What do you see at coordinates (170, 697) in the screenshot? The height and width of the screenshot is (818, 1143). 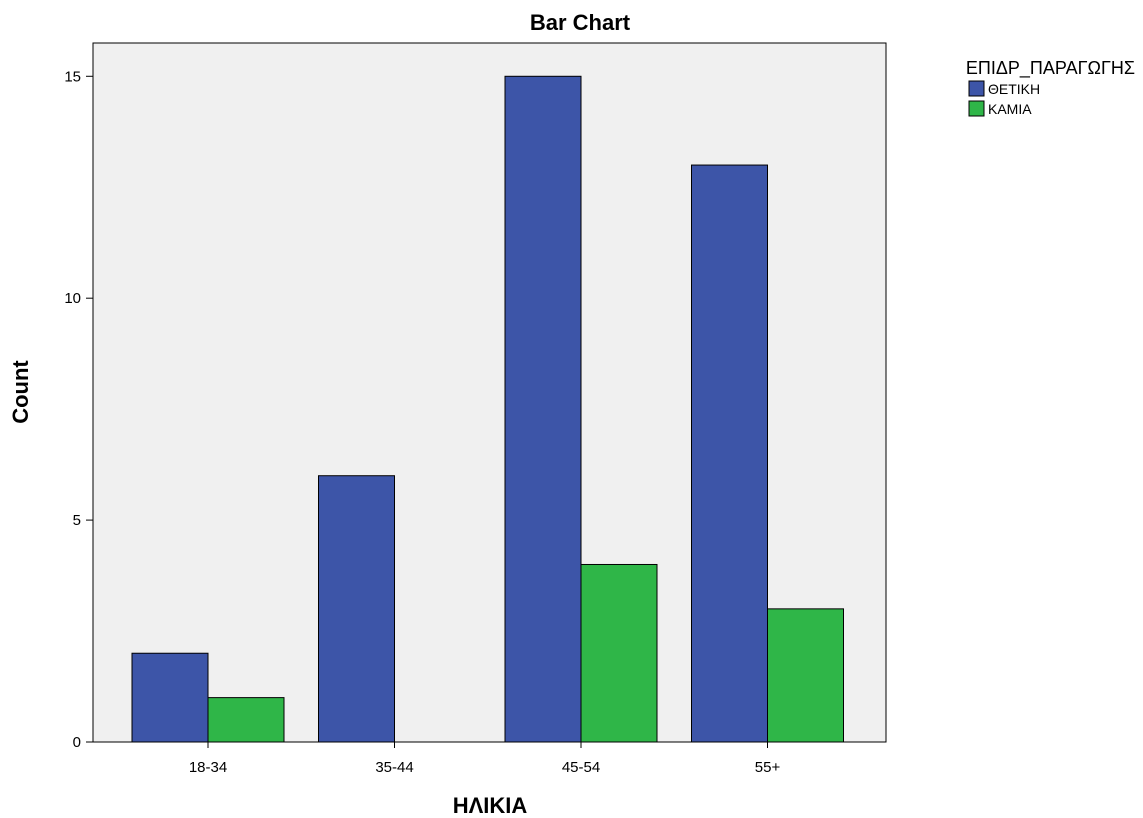 I see `bar-18-34-ΘΕΤΙΚΗ` at bounding box center [170, 697].